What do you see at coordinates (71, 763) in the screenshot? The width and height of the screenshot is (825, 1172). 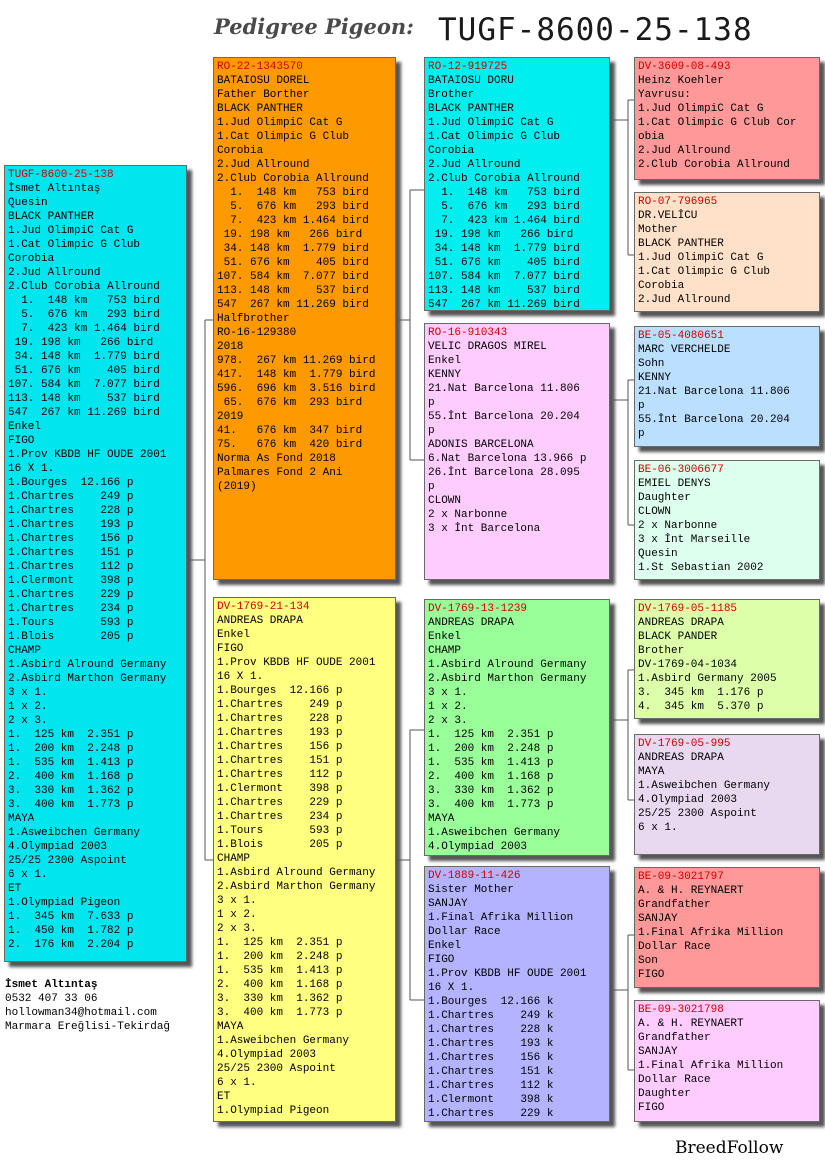 I see `pedigree-line: 1. 535 km 1.413 p` at bounding box center [71, 763].